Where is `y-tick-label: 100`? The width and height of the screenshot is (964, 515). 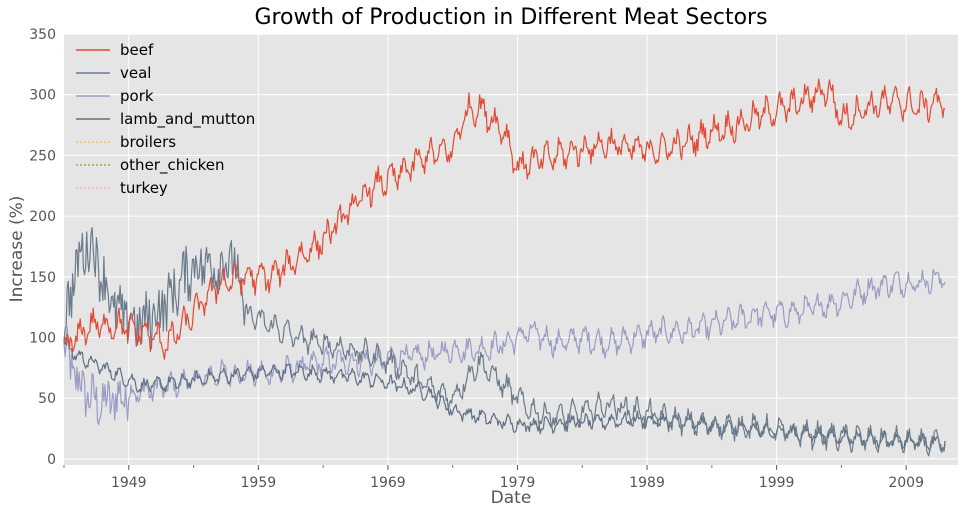 y-tick-label: 100 is located at coordinates (42, 339).